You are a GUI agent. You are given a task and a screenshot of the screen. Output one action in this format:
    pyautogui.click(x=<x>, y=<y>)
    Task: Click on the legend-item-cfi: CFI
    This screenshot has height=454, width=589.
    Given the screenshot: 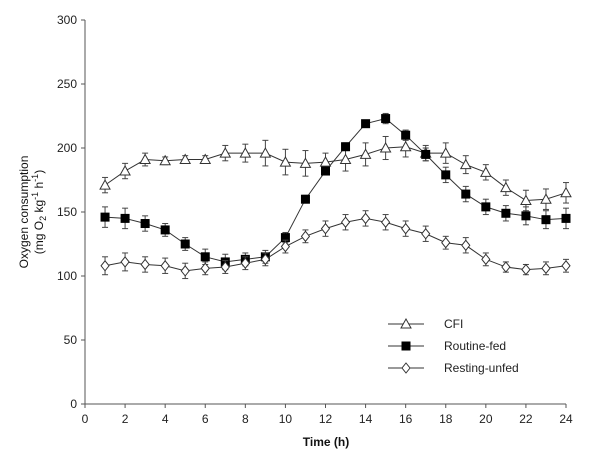 What is the action you would take?
    pyautogui.click(x=425, y=324)
    